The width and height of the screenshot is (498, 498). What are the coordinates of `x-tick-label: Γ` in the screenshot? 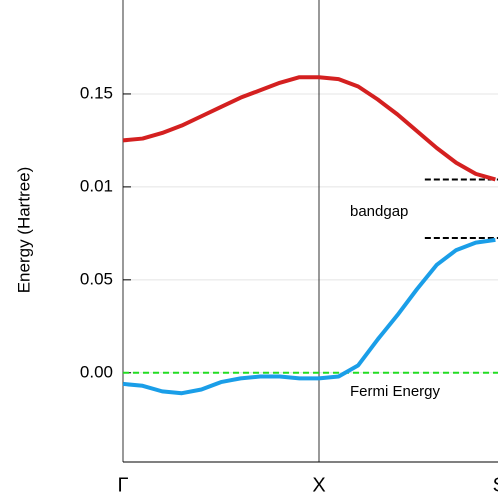 It's located at (122, 485).